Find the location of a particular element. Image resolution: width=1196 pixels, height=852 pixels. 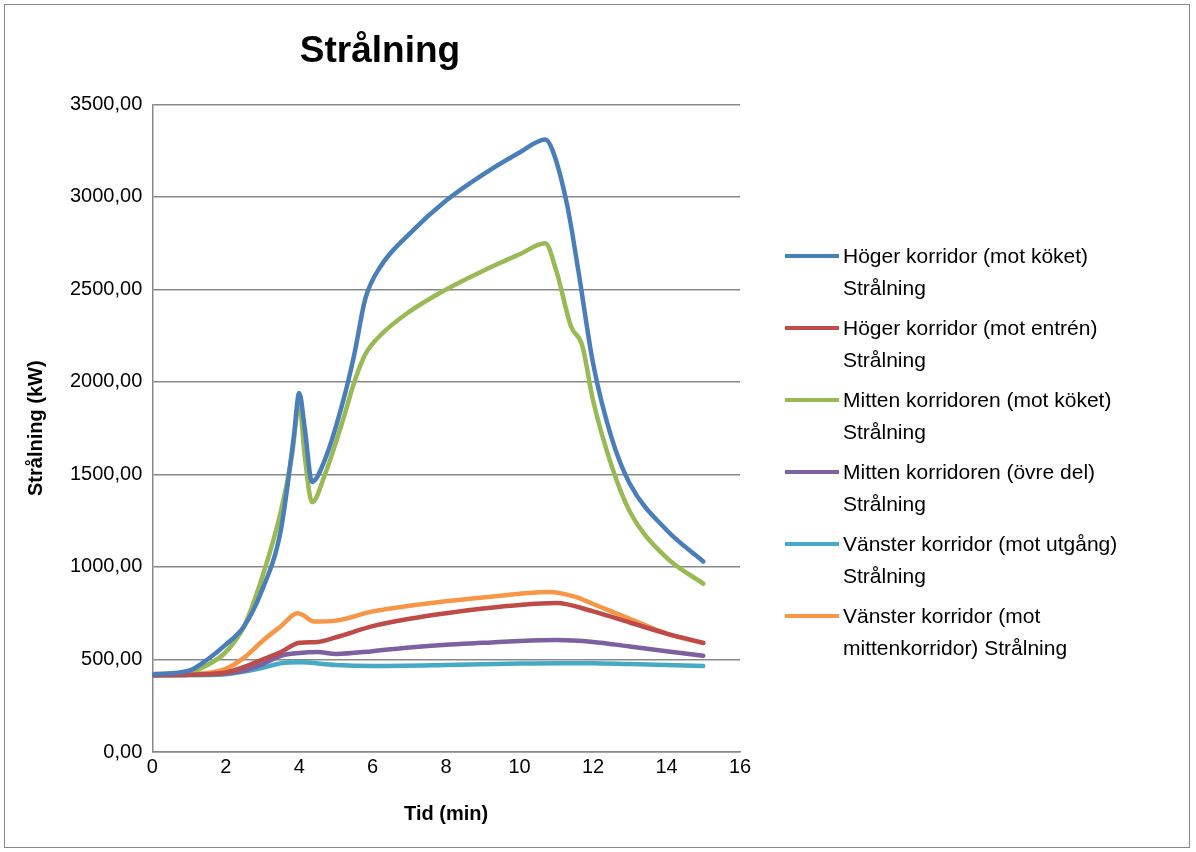

y-tick-label: 500,00 is located at coordinates (112, 658).